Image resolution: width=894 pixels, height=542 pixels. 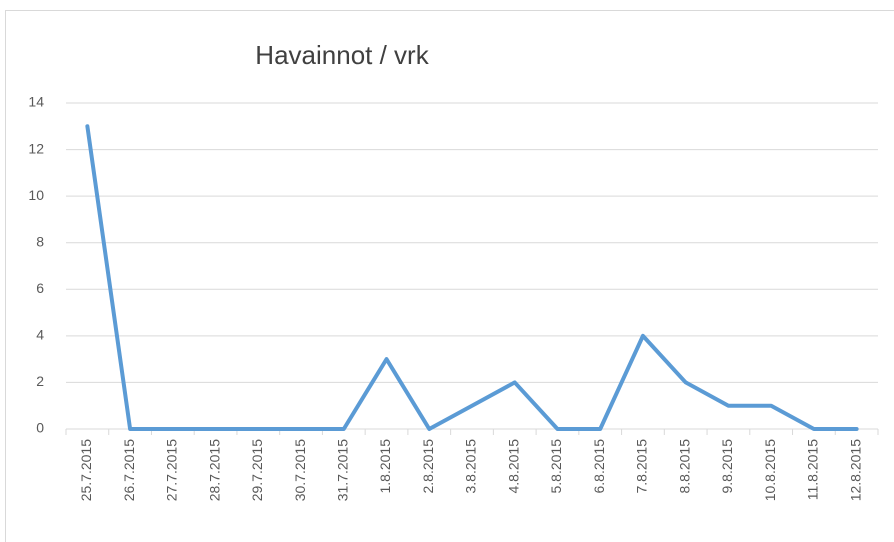 What do you see at coordinates (86, 470) in the screenshot?
I see `x-tick-label: 25.7.2015` at bounding box center [86, 470].